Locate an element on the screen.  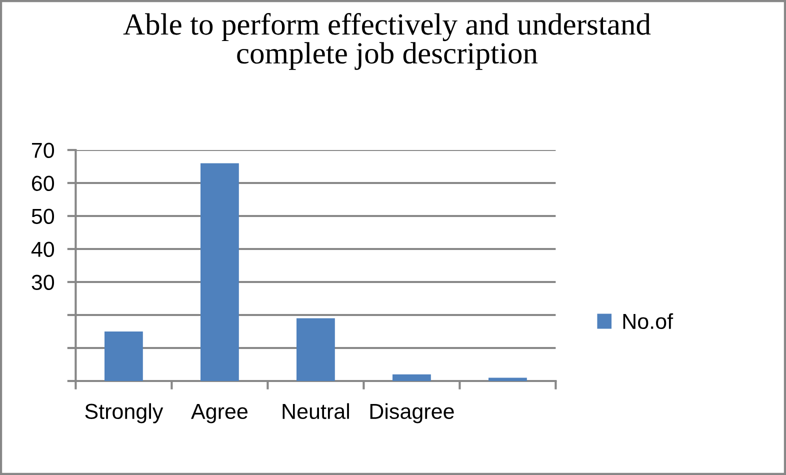
y-tick-label: 30 is located at coordinates (43, 282).